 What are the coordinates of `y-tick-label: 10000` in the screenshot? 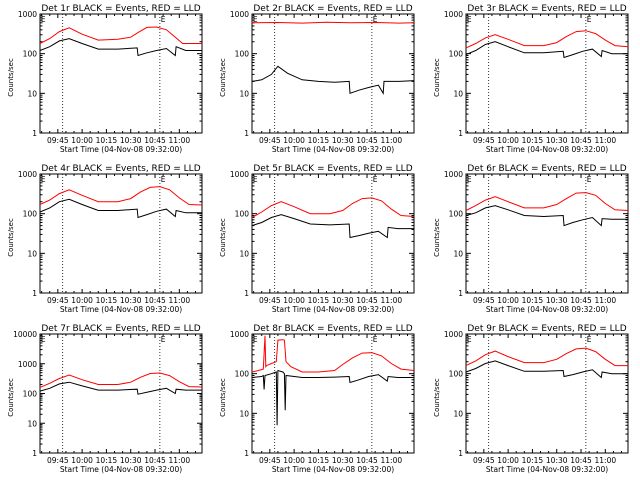 It's located at (25, 334).